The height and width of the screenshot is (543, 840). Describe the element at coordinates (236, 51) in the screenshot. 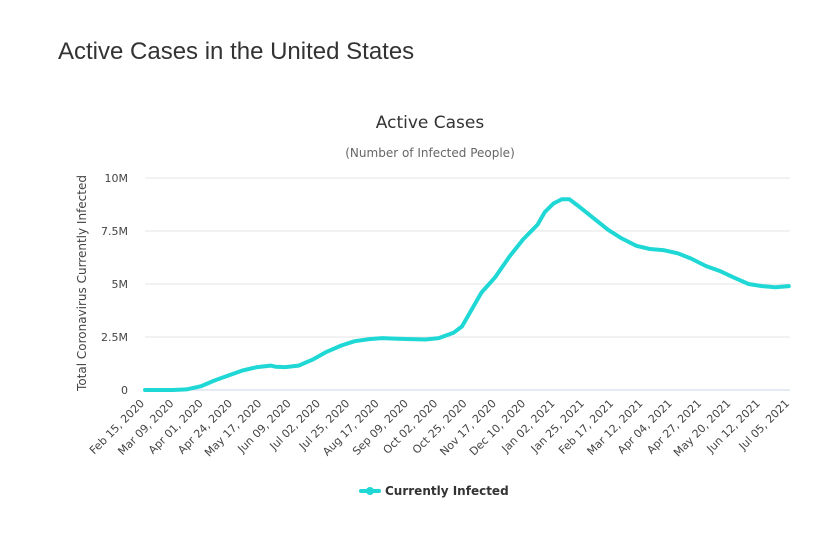

I see `page-title: Active Cases in the United States` at that location.